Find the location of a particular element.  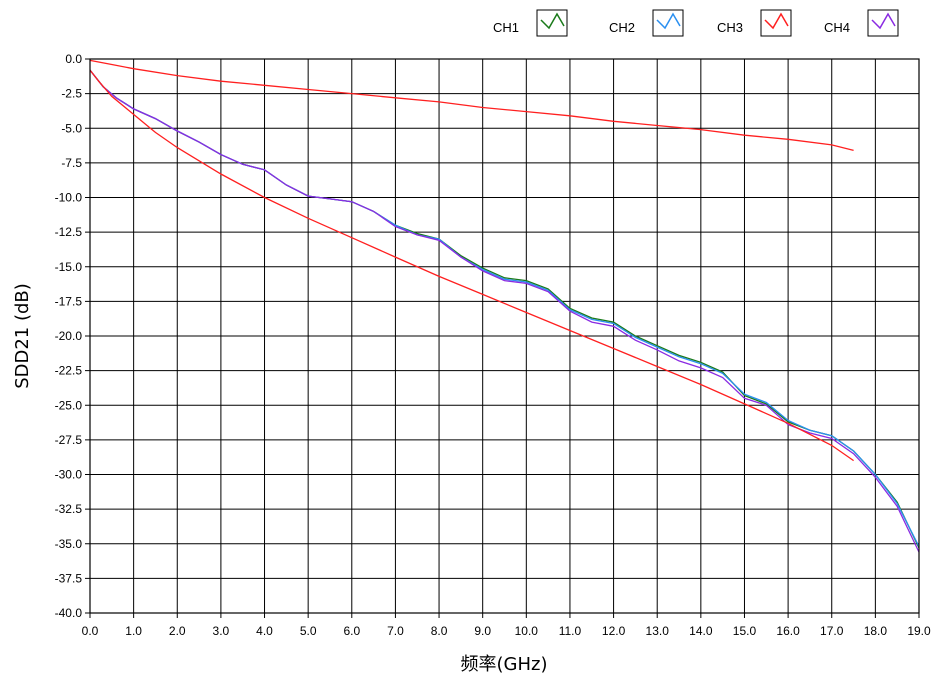

y-tick-label: -2.5 is located at coordinates (71, 94).